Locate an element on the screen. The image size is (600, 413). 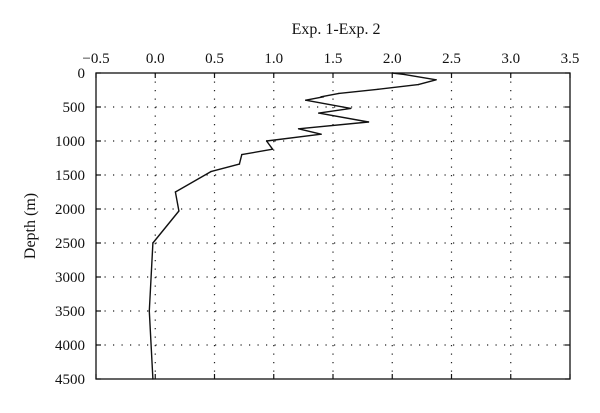
y-tick-label: 2500 is located at coordinates (70, 244).